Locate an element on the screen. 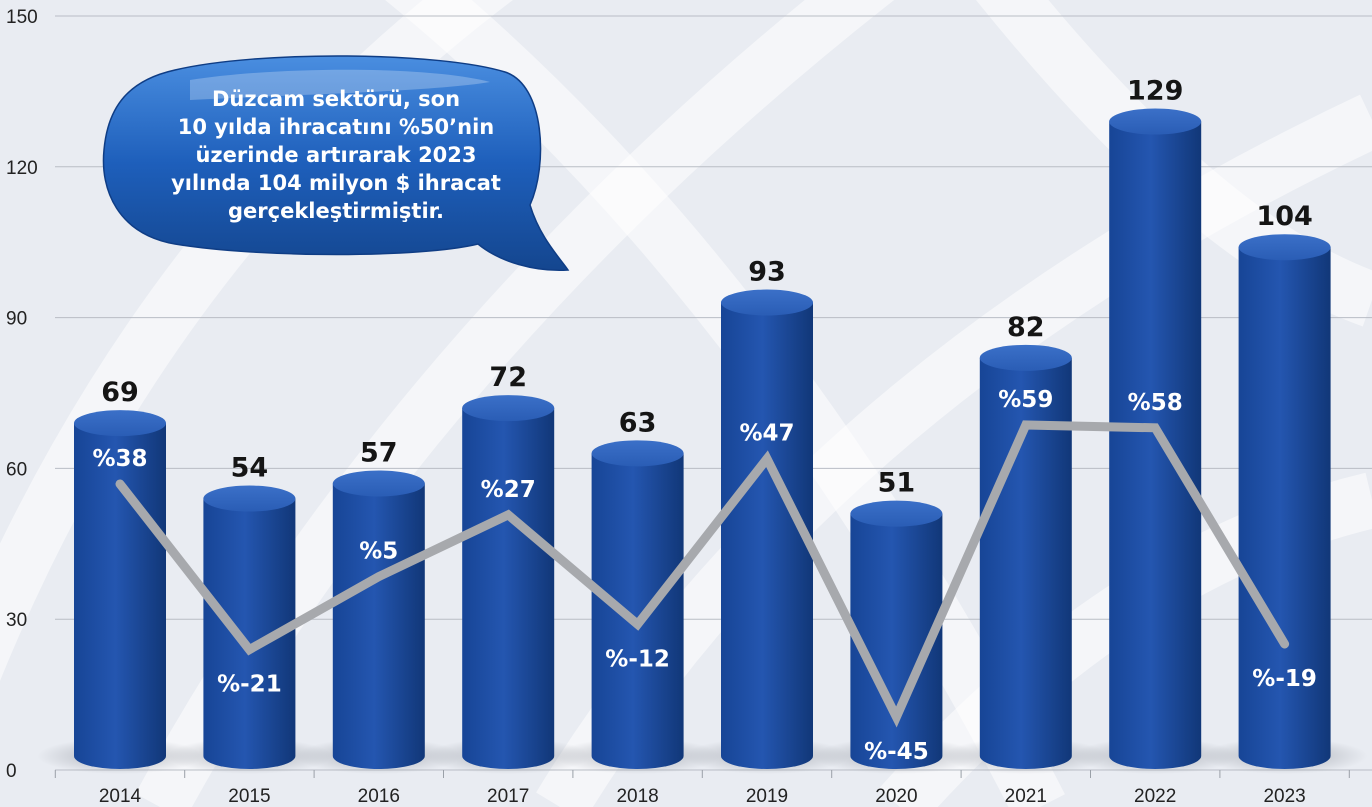 The height and width of the screenshot is (807, 1372). growth-percent-label: %59 is located at coordinates (1025, 400).